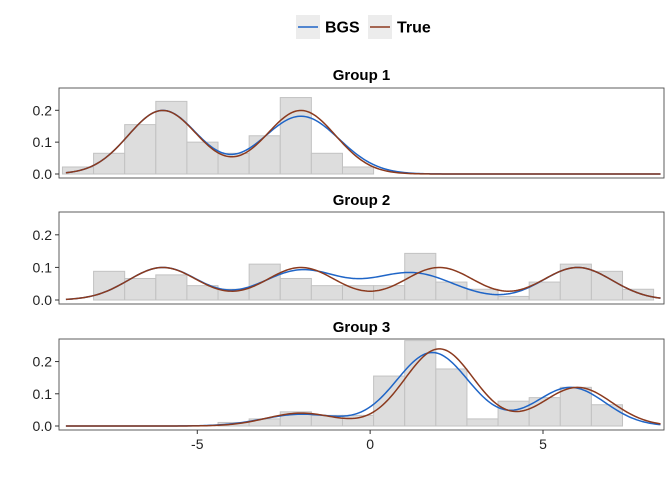 The image size is (672, 480). Describe the element at coordinates (197, 444) in the screenshot. I see `x-tick-label: -5` at that location.